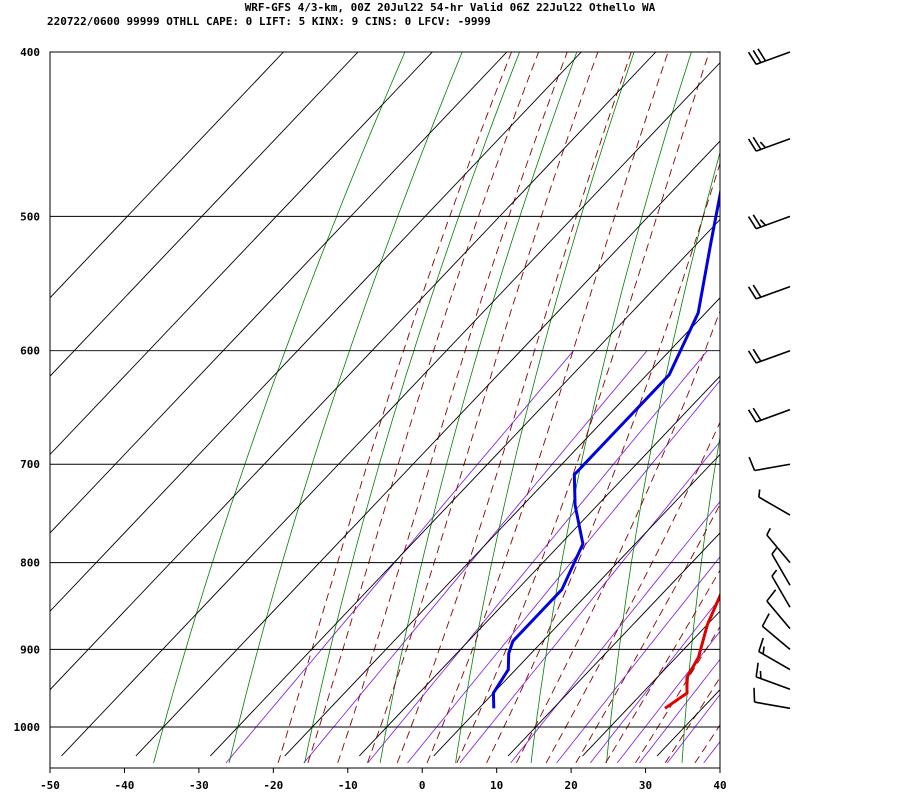  I want to click on x-tick-label: -10, so click(348, 785).